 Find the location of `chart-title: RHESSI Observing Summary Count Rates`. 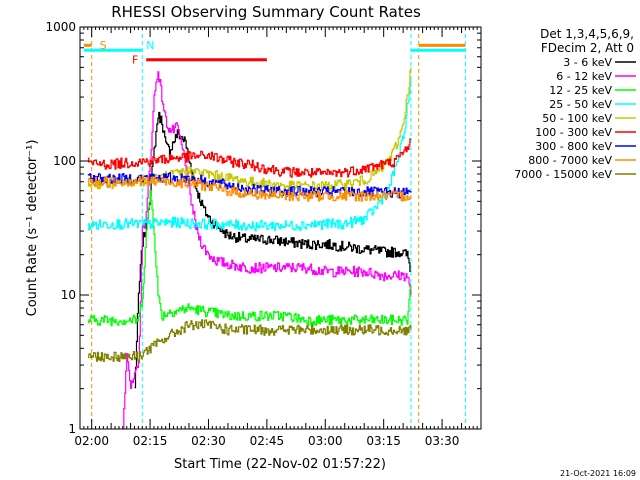

chart-title: RHESSI Observing Summary Count Rates is located at coordinates (266, 12).